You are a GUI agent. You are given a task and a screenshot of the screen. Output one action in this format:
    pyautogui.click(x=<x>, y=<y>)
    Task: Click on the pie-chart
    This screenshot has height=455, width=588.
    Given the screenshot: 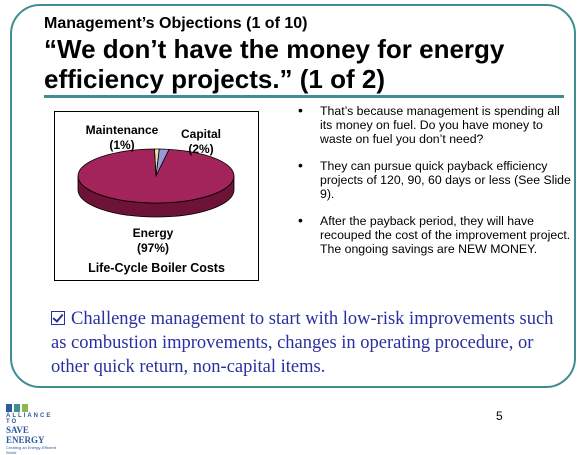 What is the action you would take?
    pyautogui.click(x=156, y=183)
    